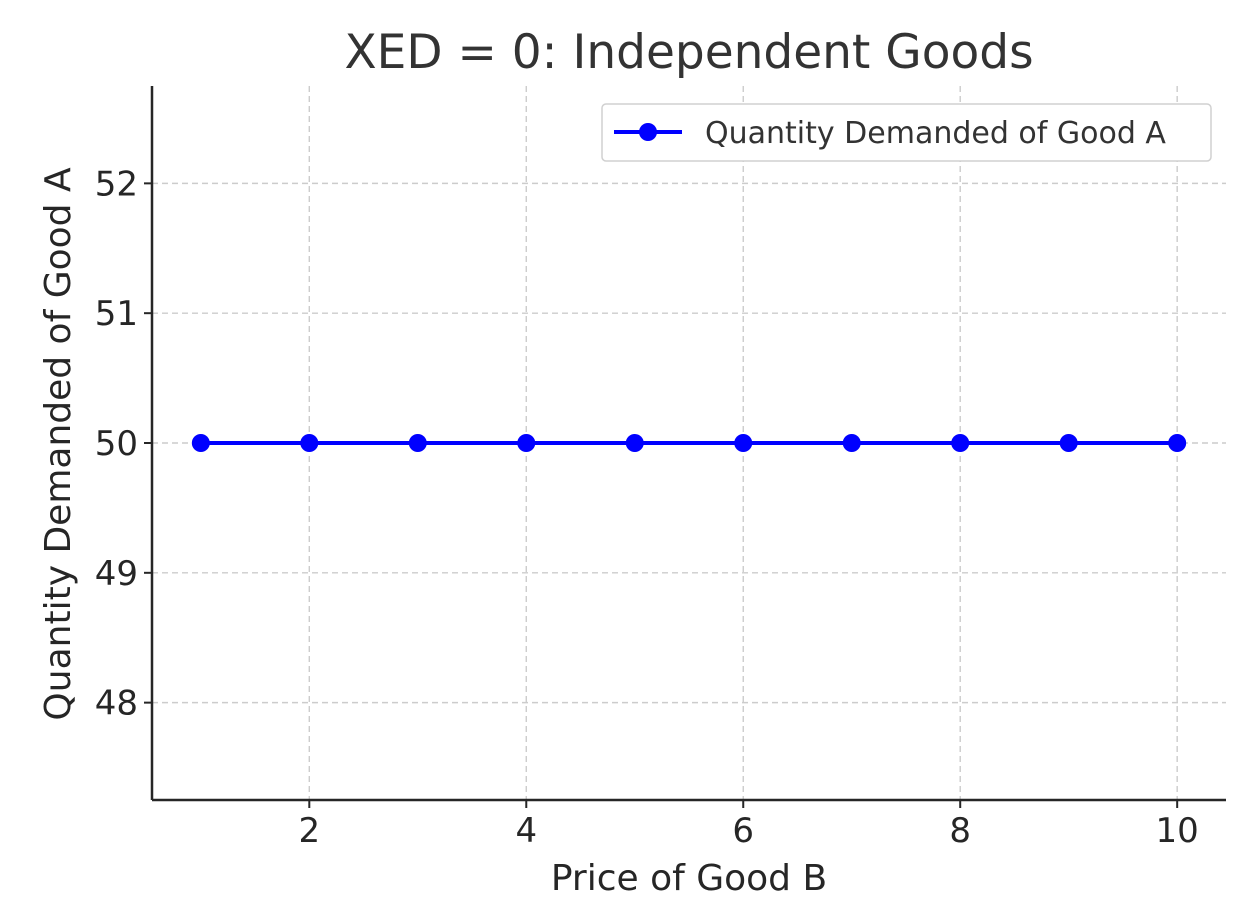  I want to click on chart-title: XED = 0: Independent Goods, so click(688, 52).